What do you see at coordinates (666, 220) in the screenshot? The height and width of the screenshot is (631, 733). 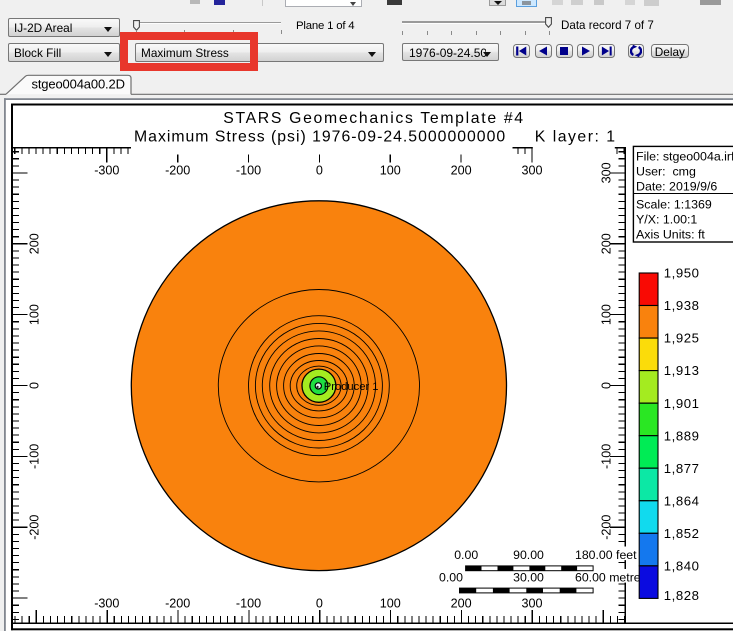 I see `svg-text: Y/X: 1.00:1` at bounding box center [666, 220].